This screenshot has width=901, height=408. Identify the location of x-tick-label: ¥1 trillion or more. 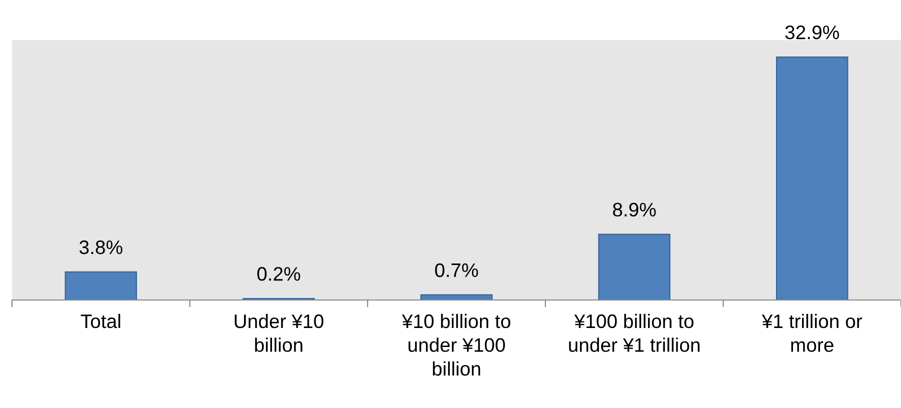
(812, 333).